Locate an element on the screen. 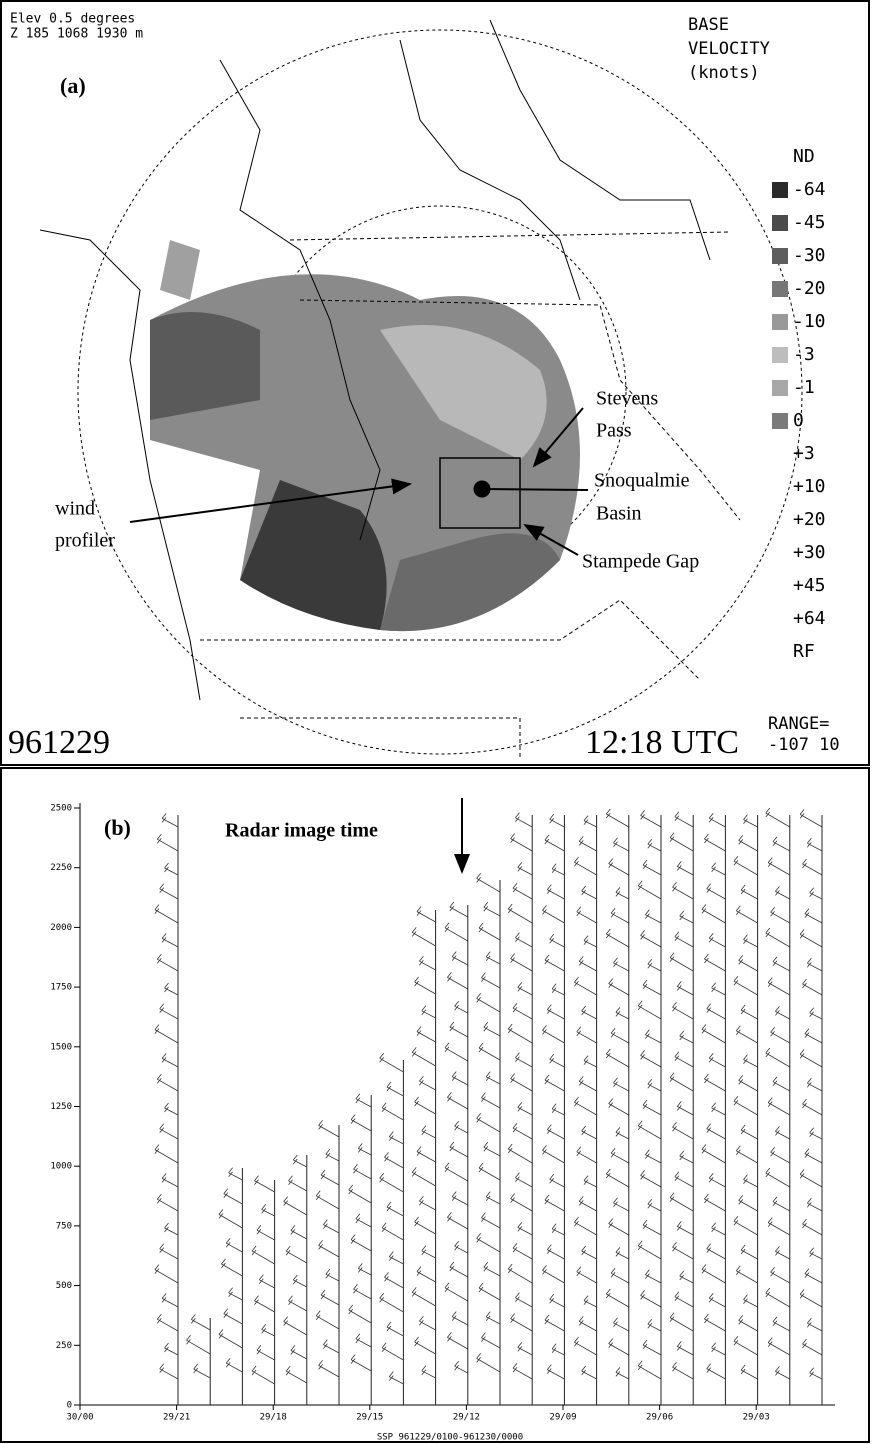  legend-label: -1 is located at coordinates (804, 387).